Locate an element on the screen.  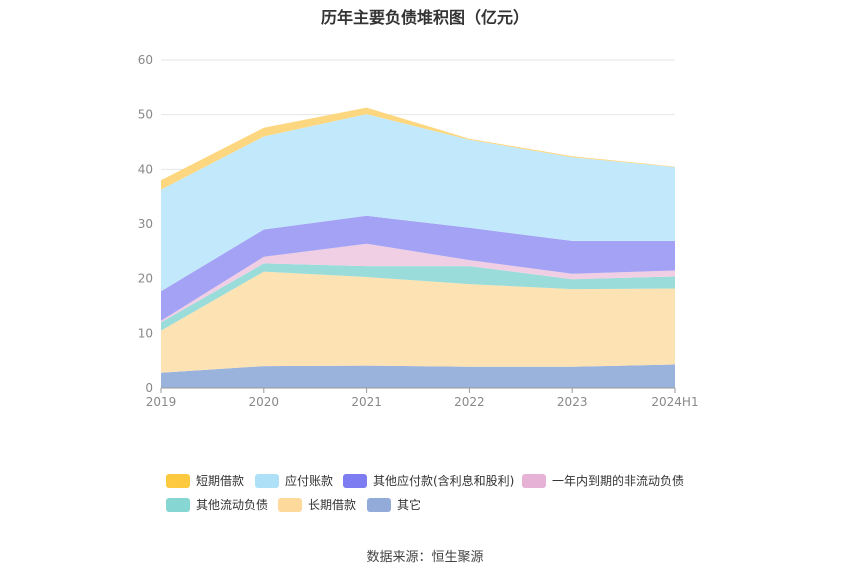
legend-item: 其他应付款(含利息和股利) is located at coordinates (428, 480).